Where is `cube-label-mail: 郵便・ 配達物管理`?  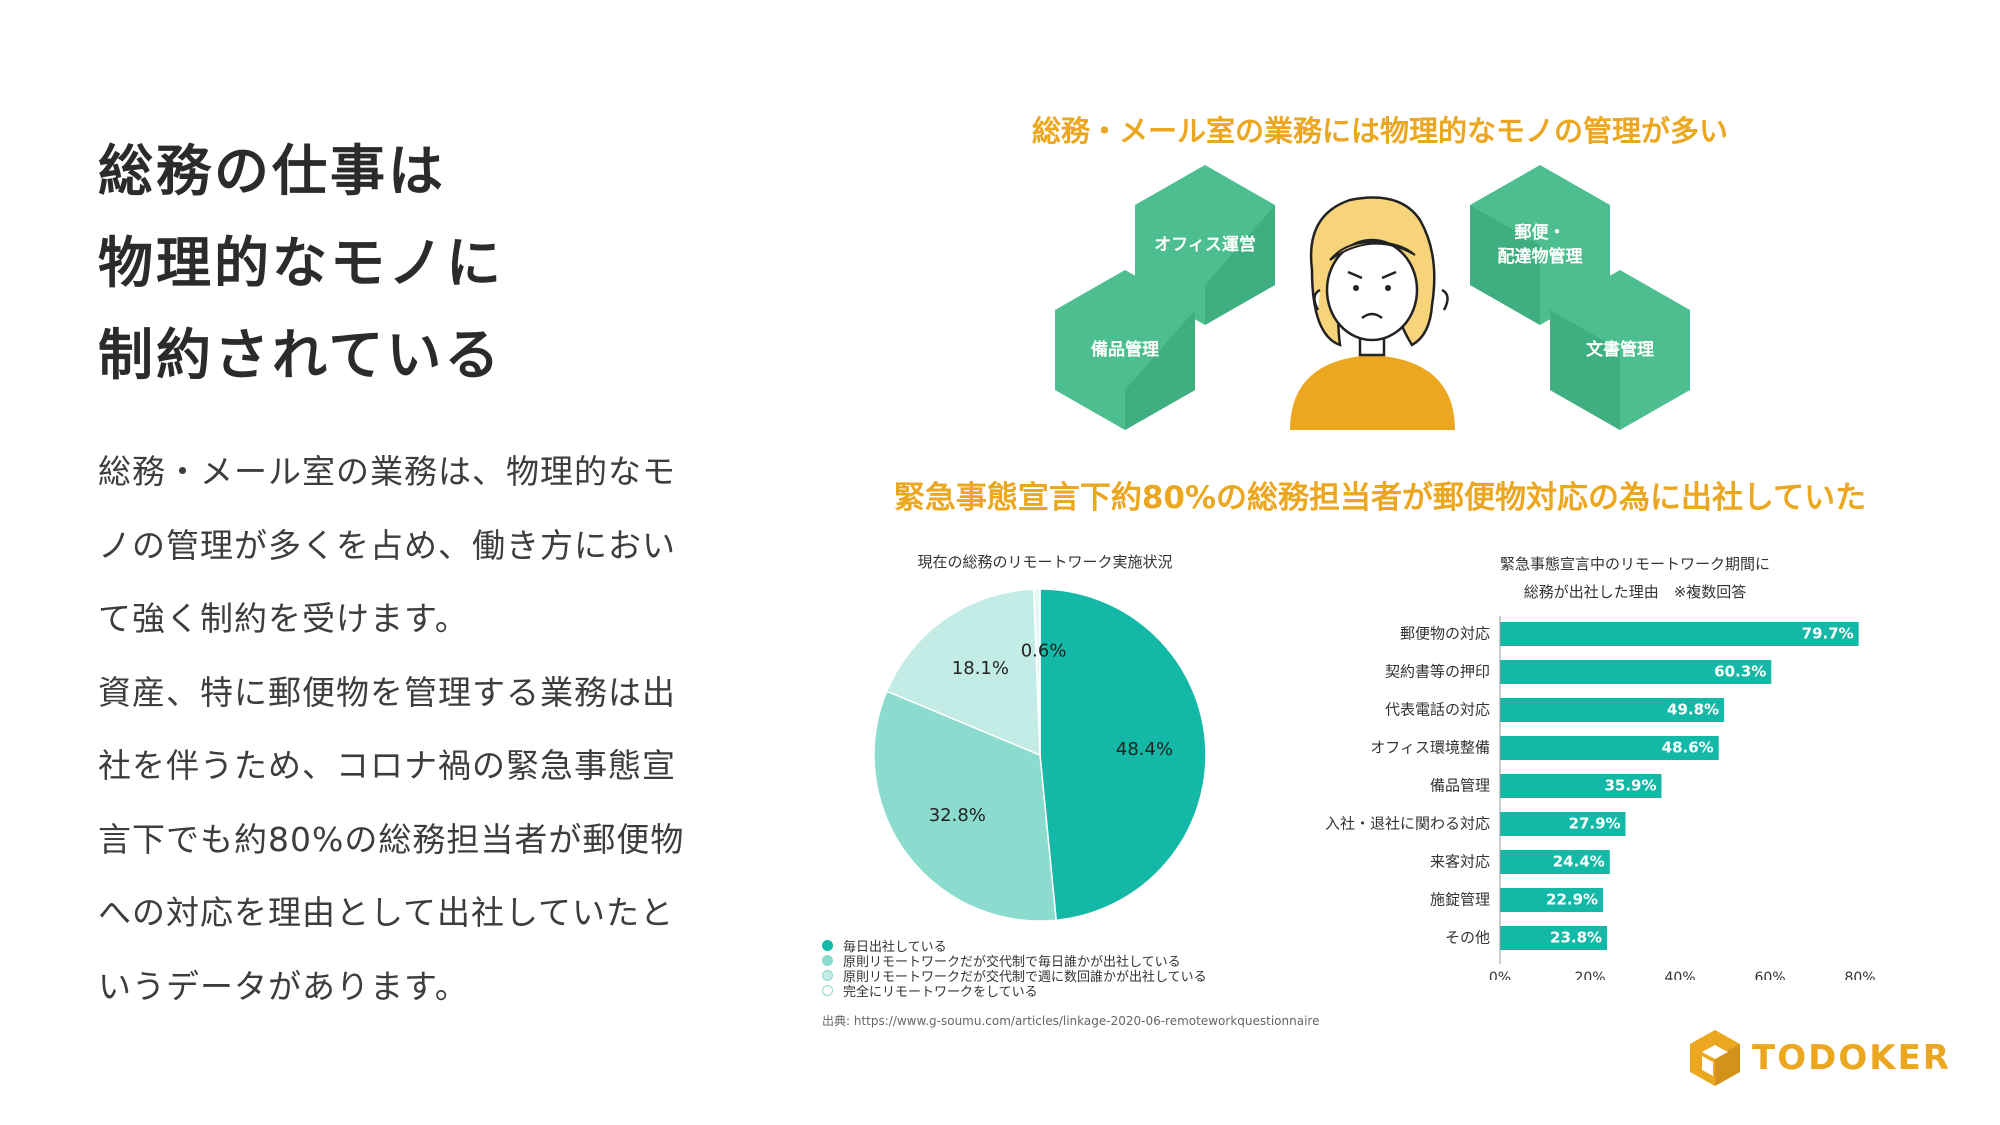 cube-label-mail: 郵便・ 配達物管理 is located at coordinates (1540, 245).